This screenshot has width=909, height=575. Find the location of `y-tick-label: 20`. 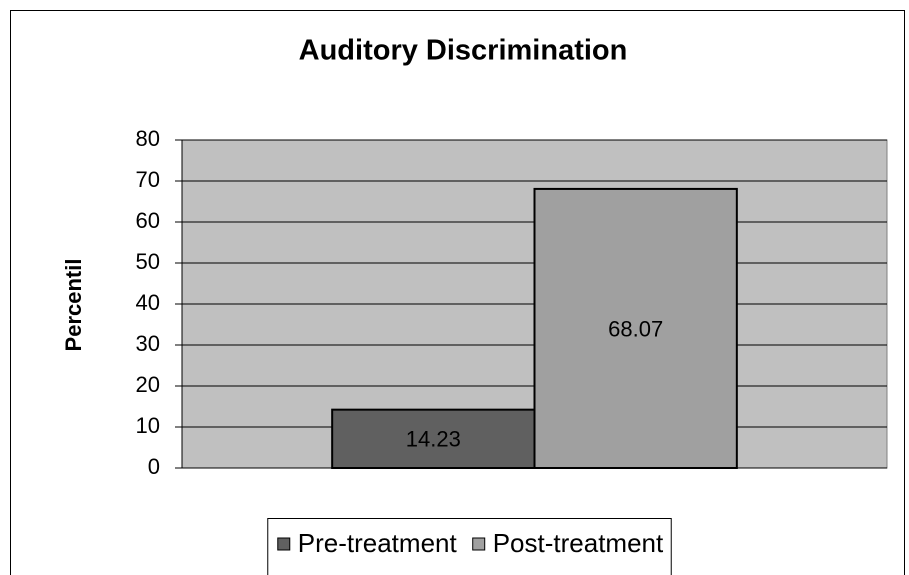

y-tick-label: 20 is located at coordinates (148, 384).